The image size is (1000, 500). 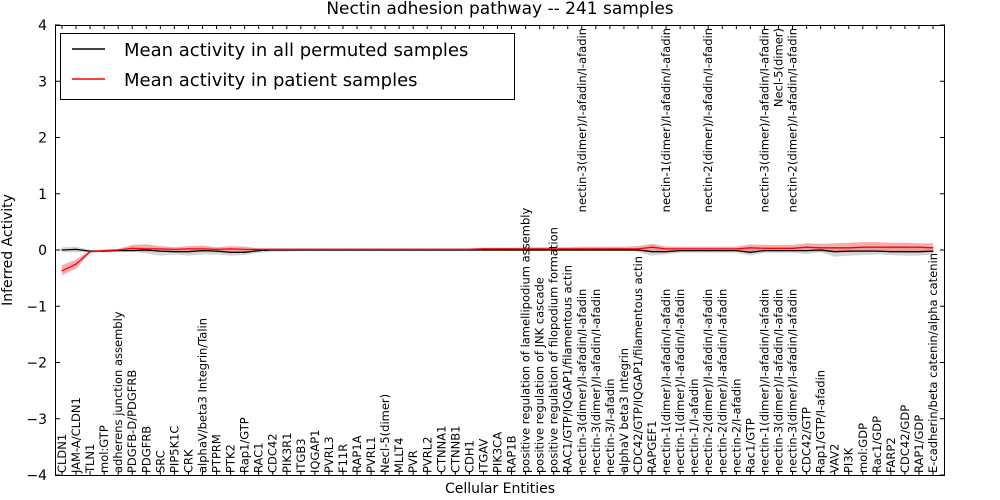 What do you see at coordinates (245, 445) in the screenshot?
I see `x-tick-label: Rap1/GTP` at bounding box center [245, 445].